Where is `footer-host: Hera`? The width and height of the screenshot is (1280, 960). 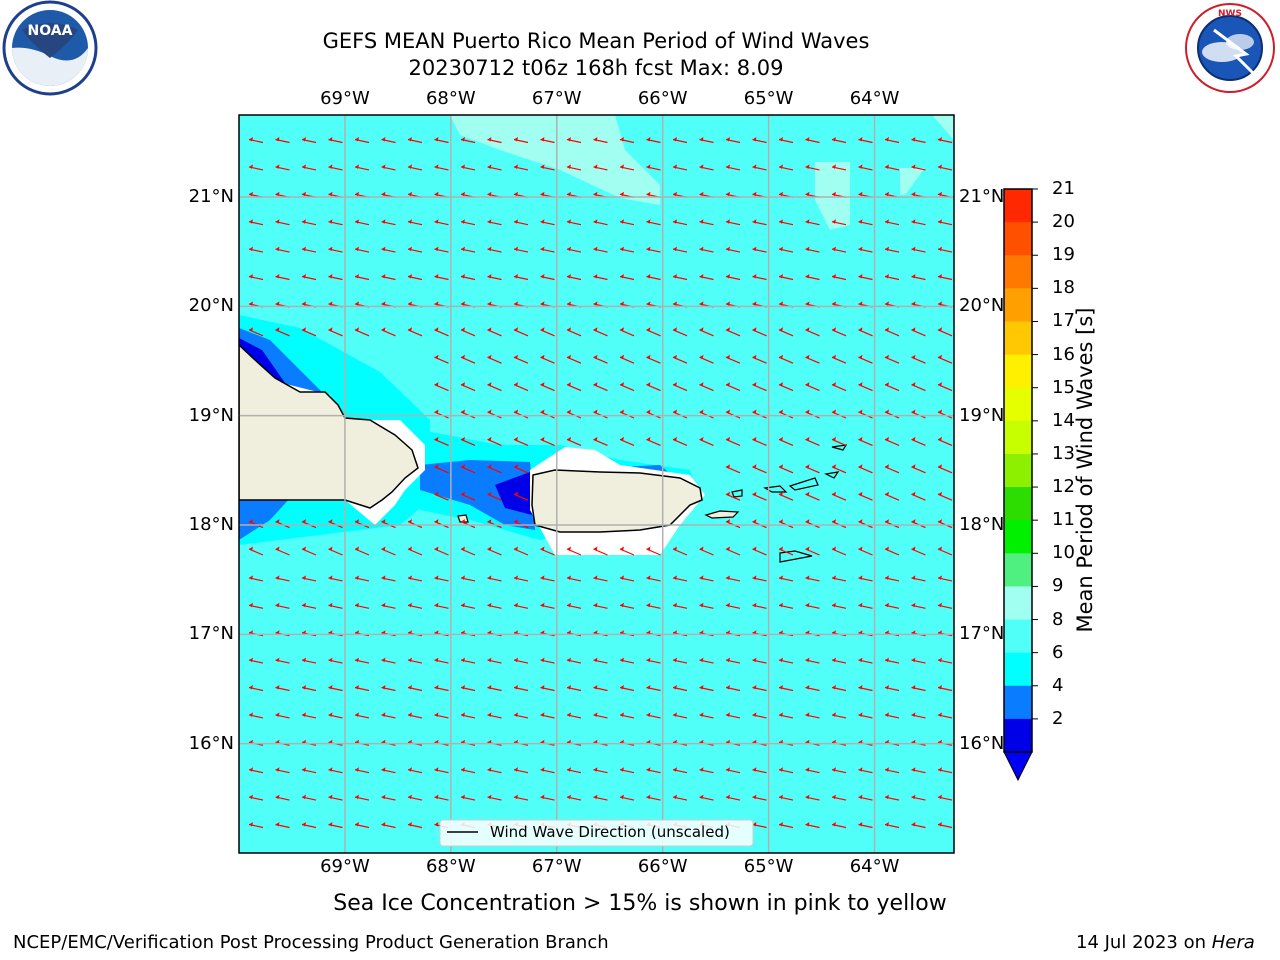
footer-host: Hera is located at coordinates (1233, 942).